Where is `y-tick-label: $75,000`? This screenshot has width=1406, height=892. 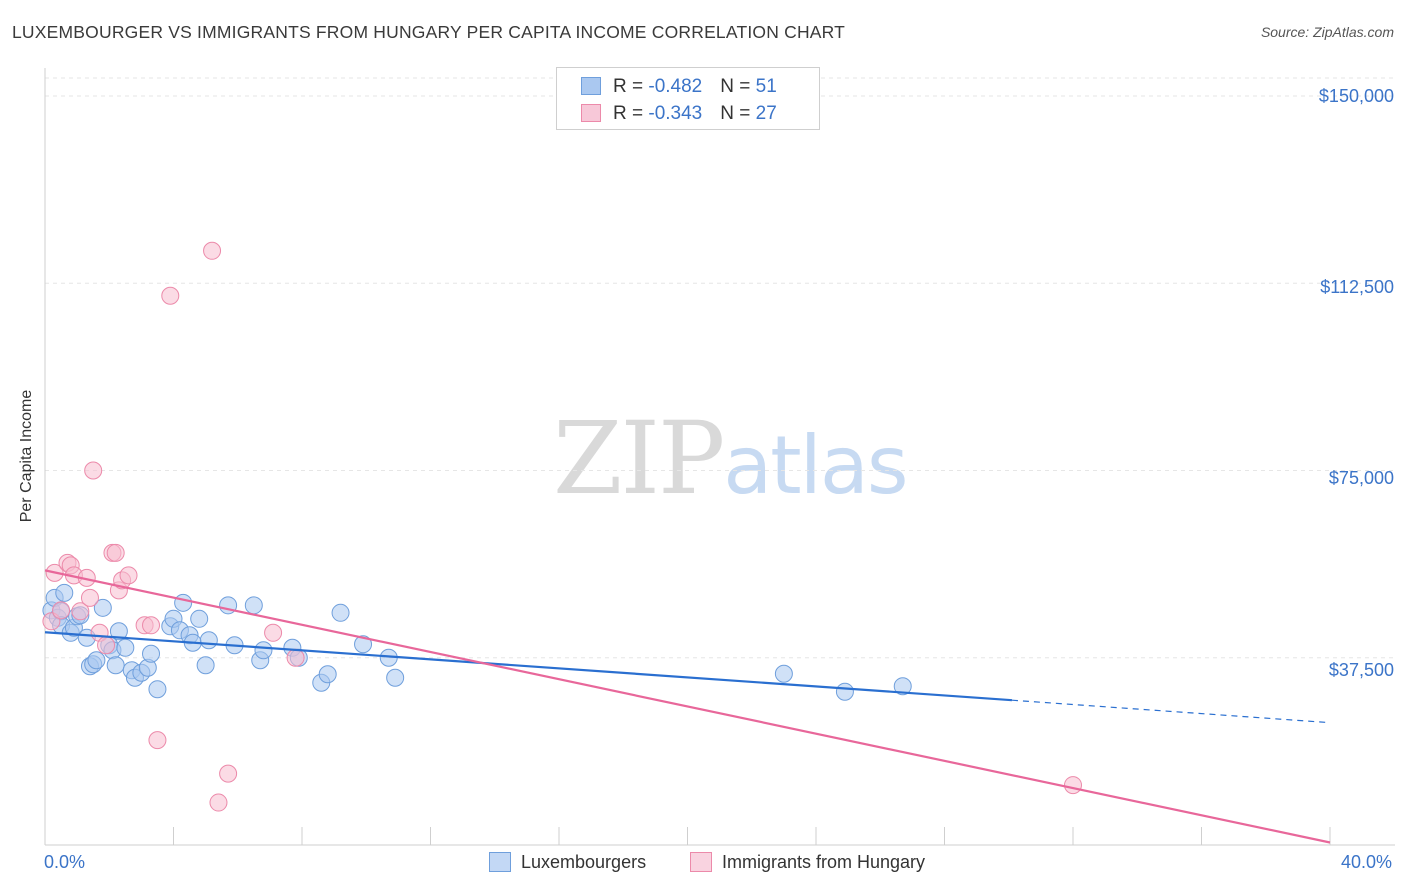
y-tick-label: $75,000 is located at coordinates (1361, 478).